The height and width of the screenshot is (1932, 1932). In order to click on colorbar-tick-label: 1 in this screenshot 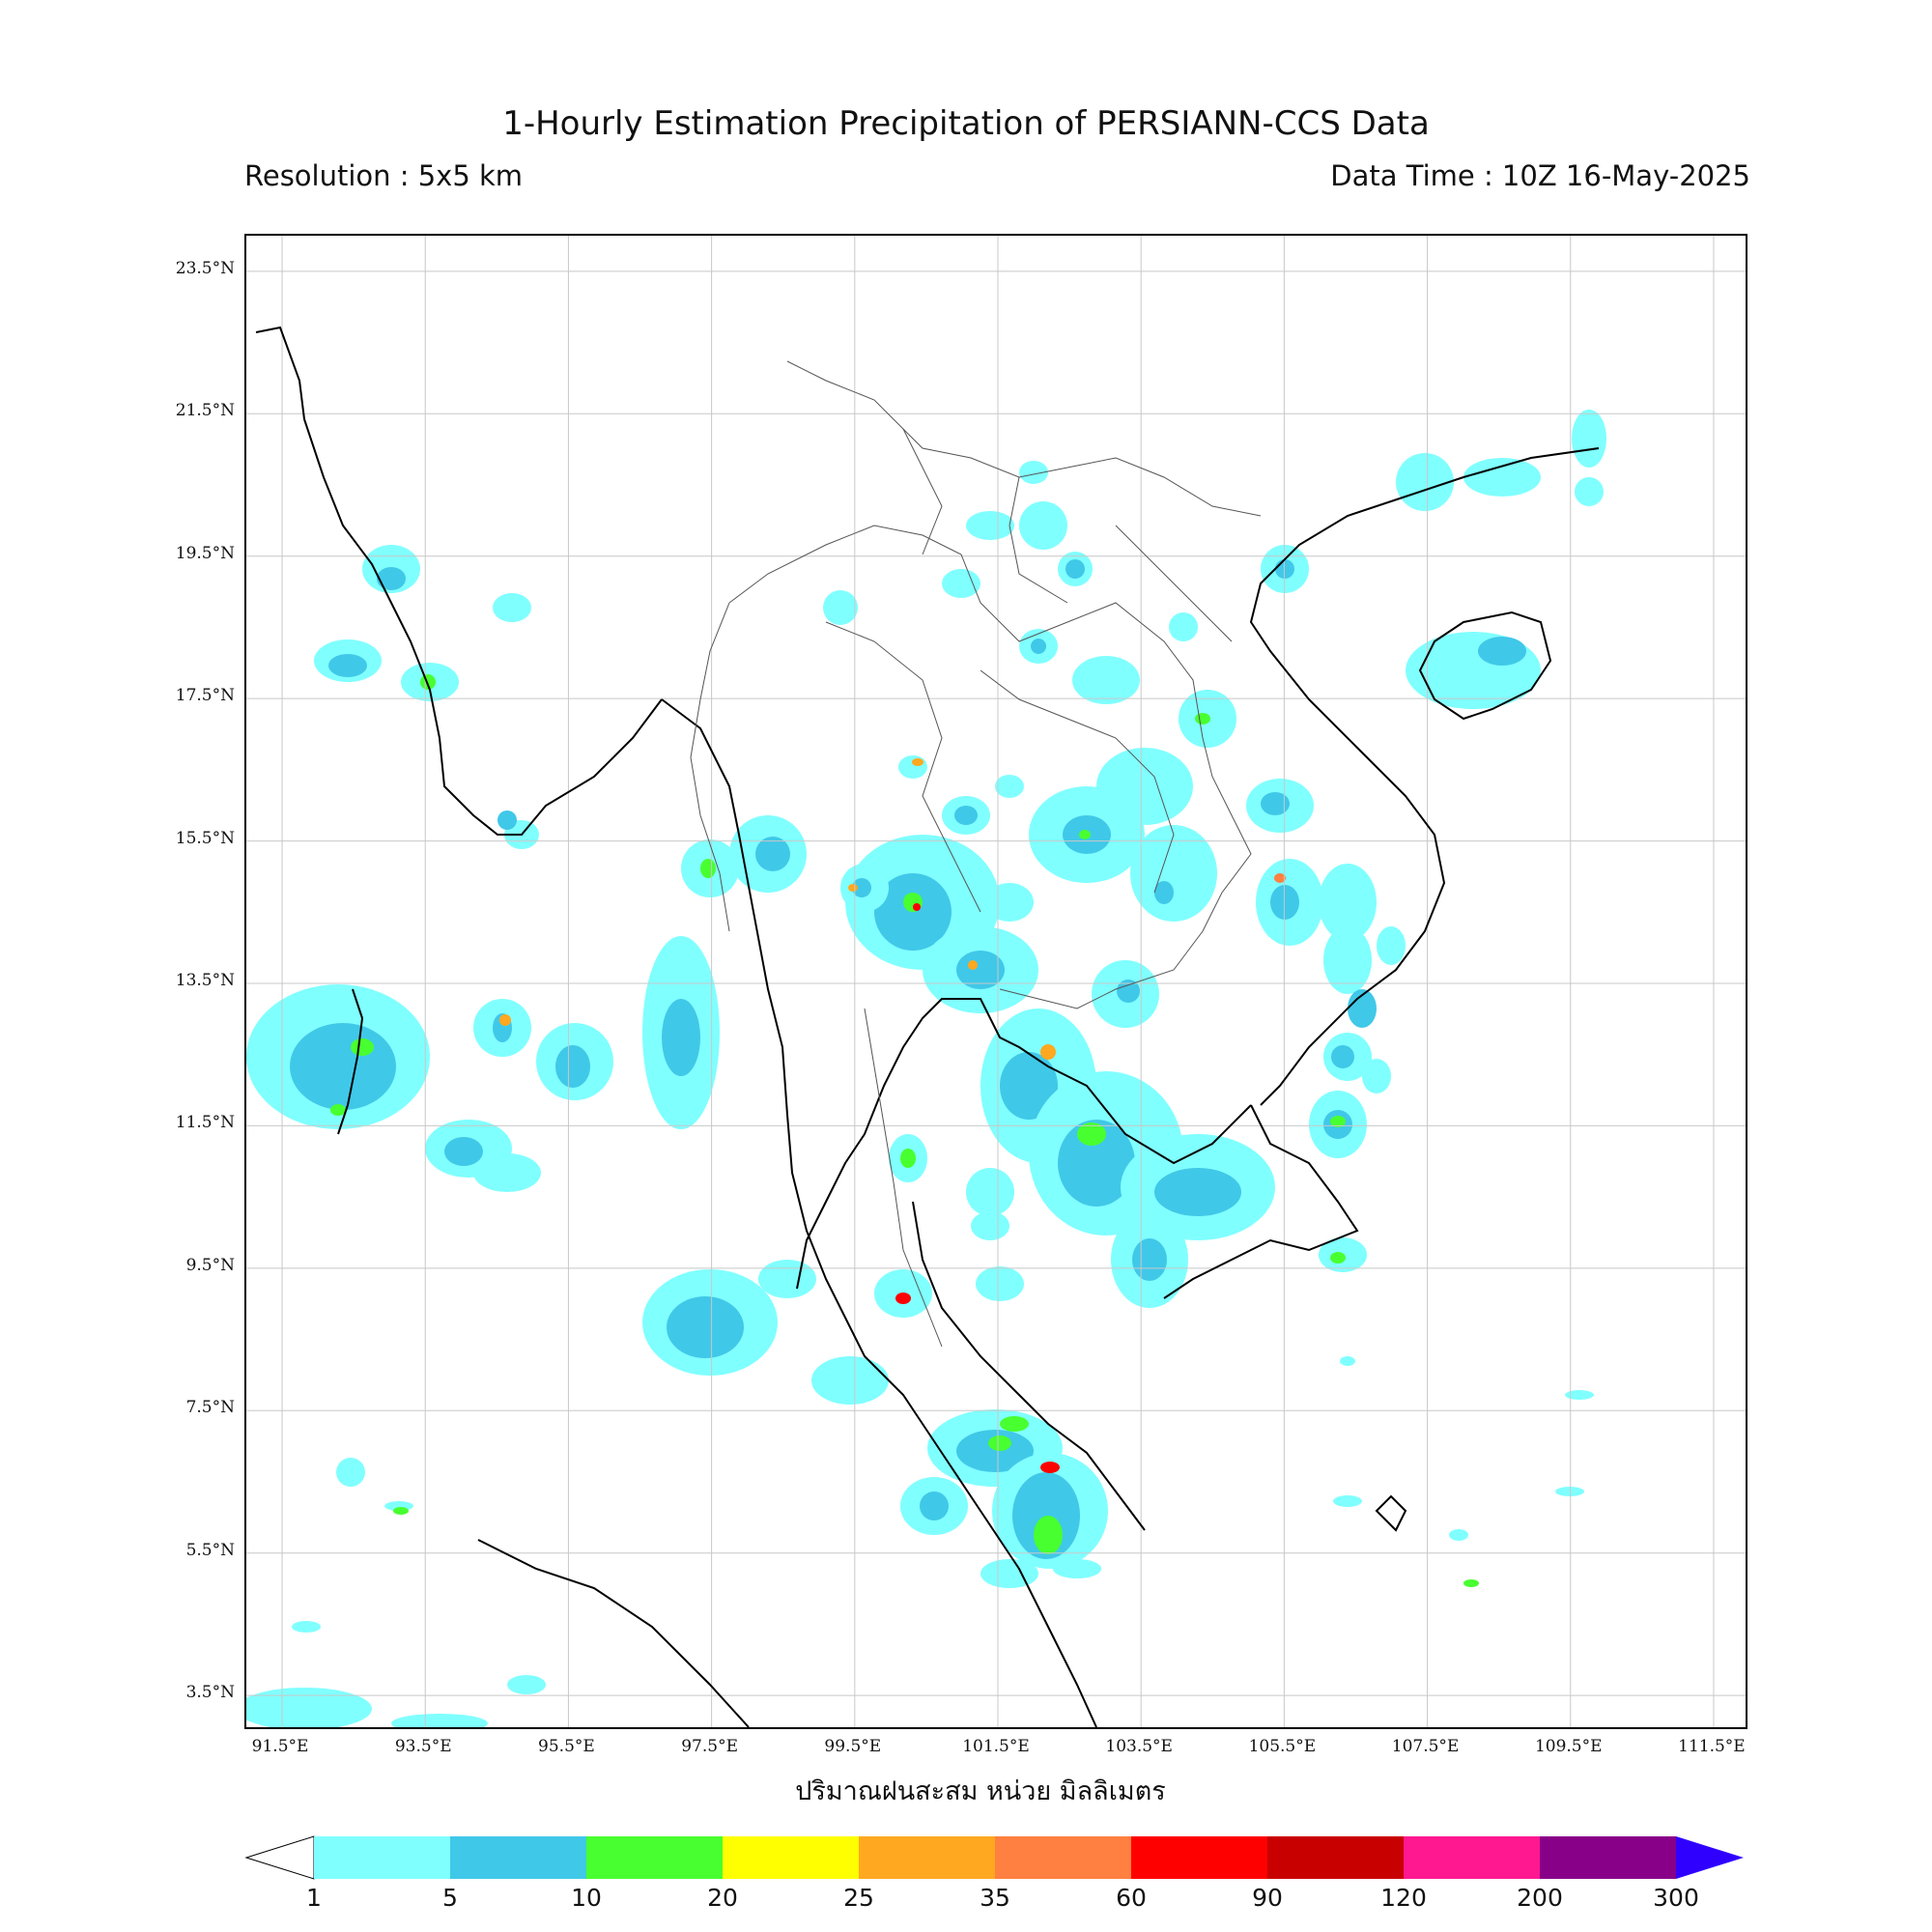, I will do `click(314, 1898)`.